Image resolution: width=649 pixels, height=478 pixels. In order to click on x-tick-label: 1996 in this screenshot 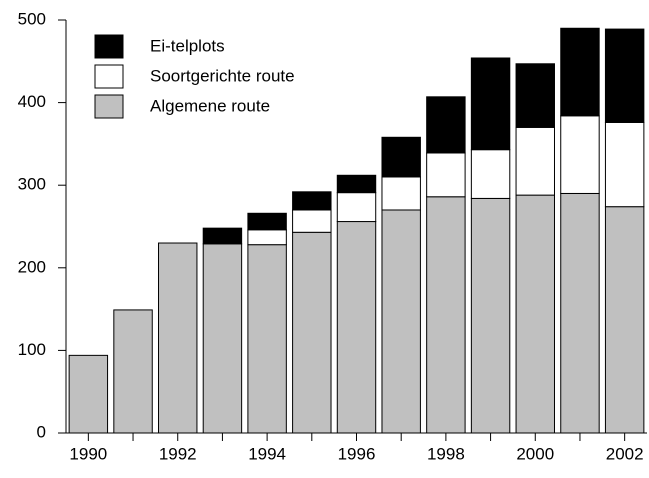, I will do `click(357, 453)`.